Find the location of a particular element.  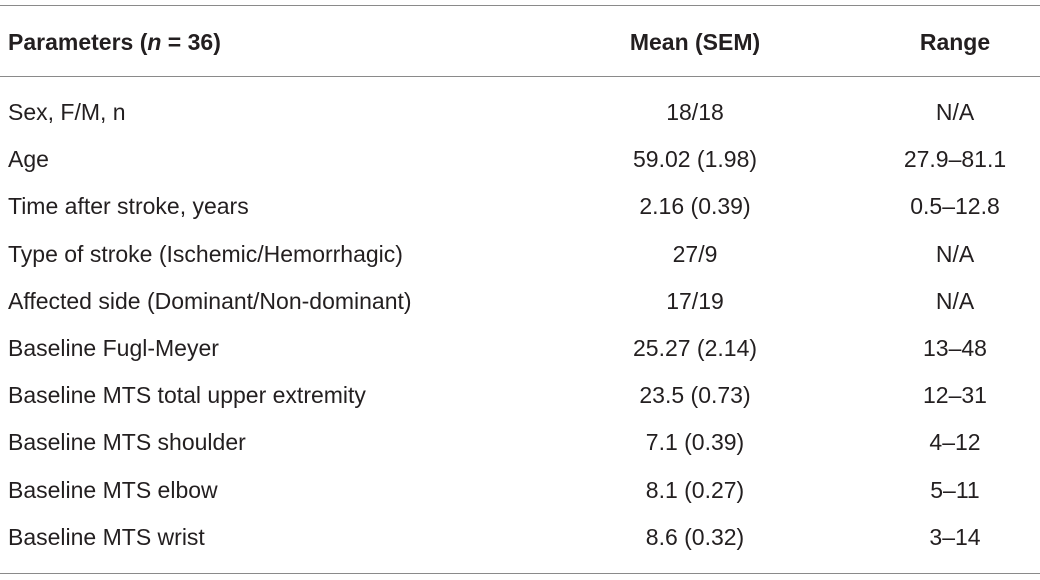

table-cell: Baseline MTS wrist is located at coordinates (106, 536).